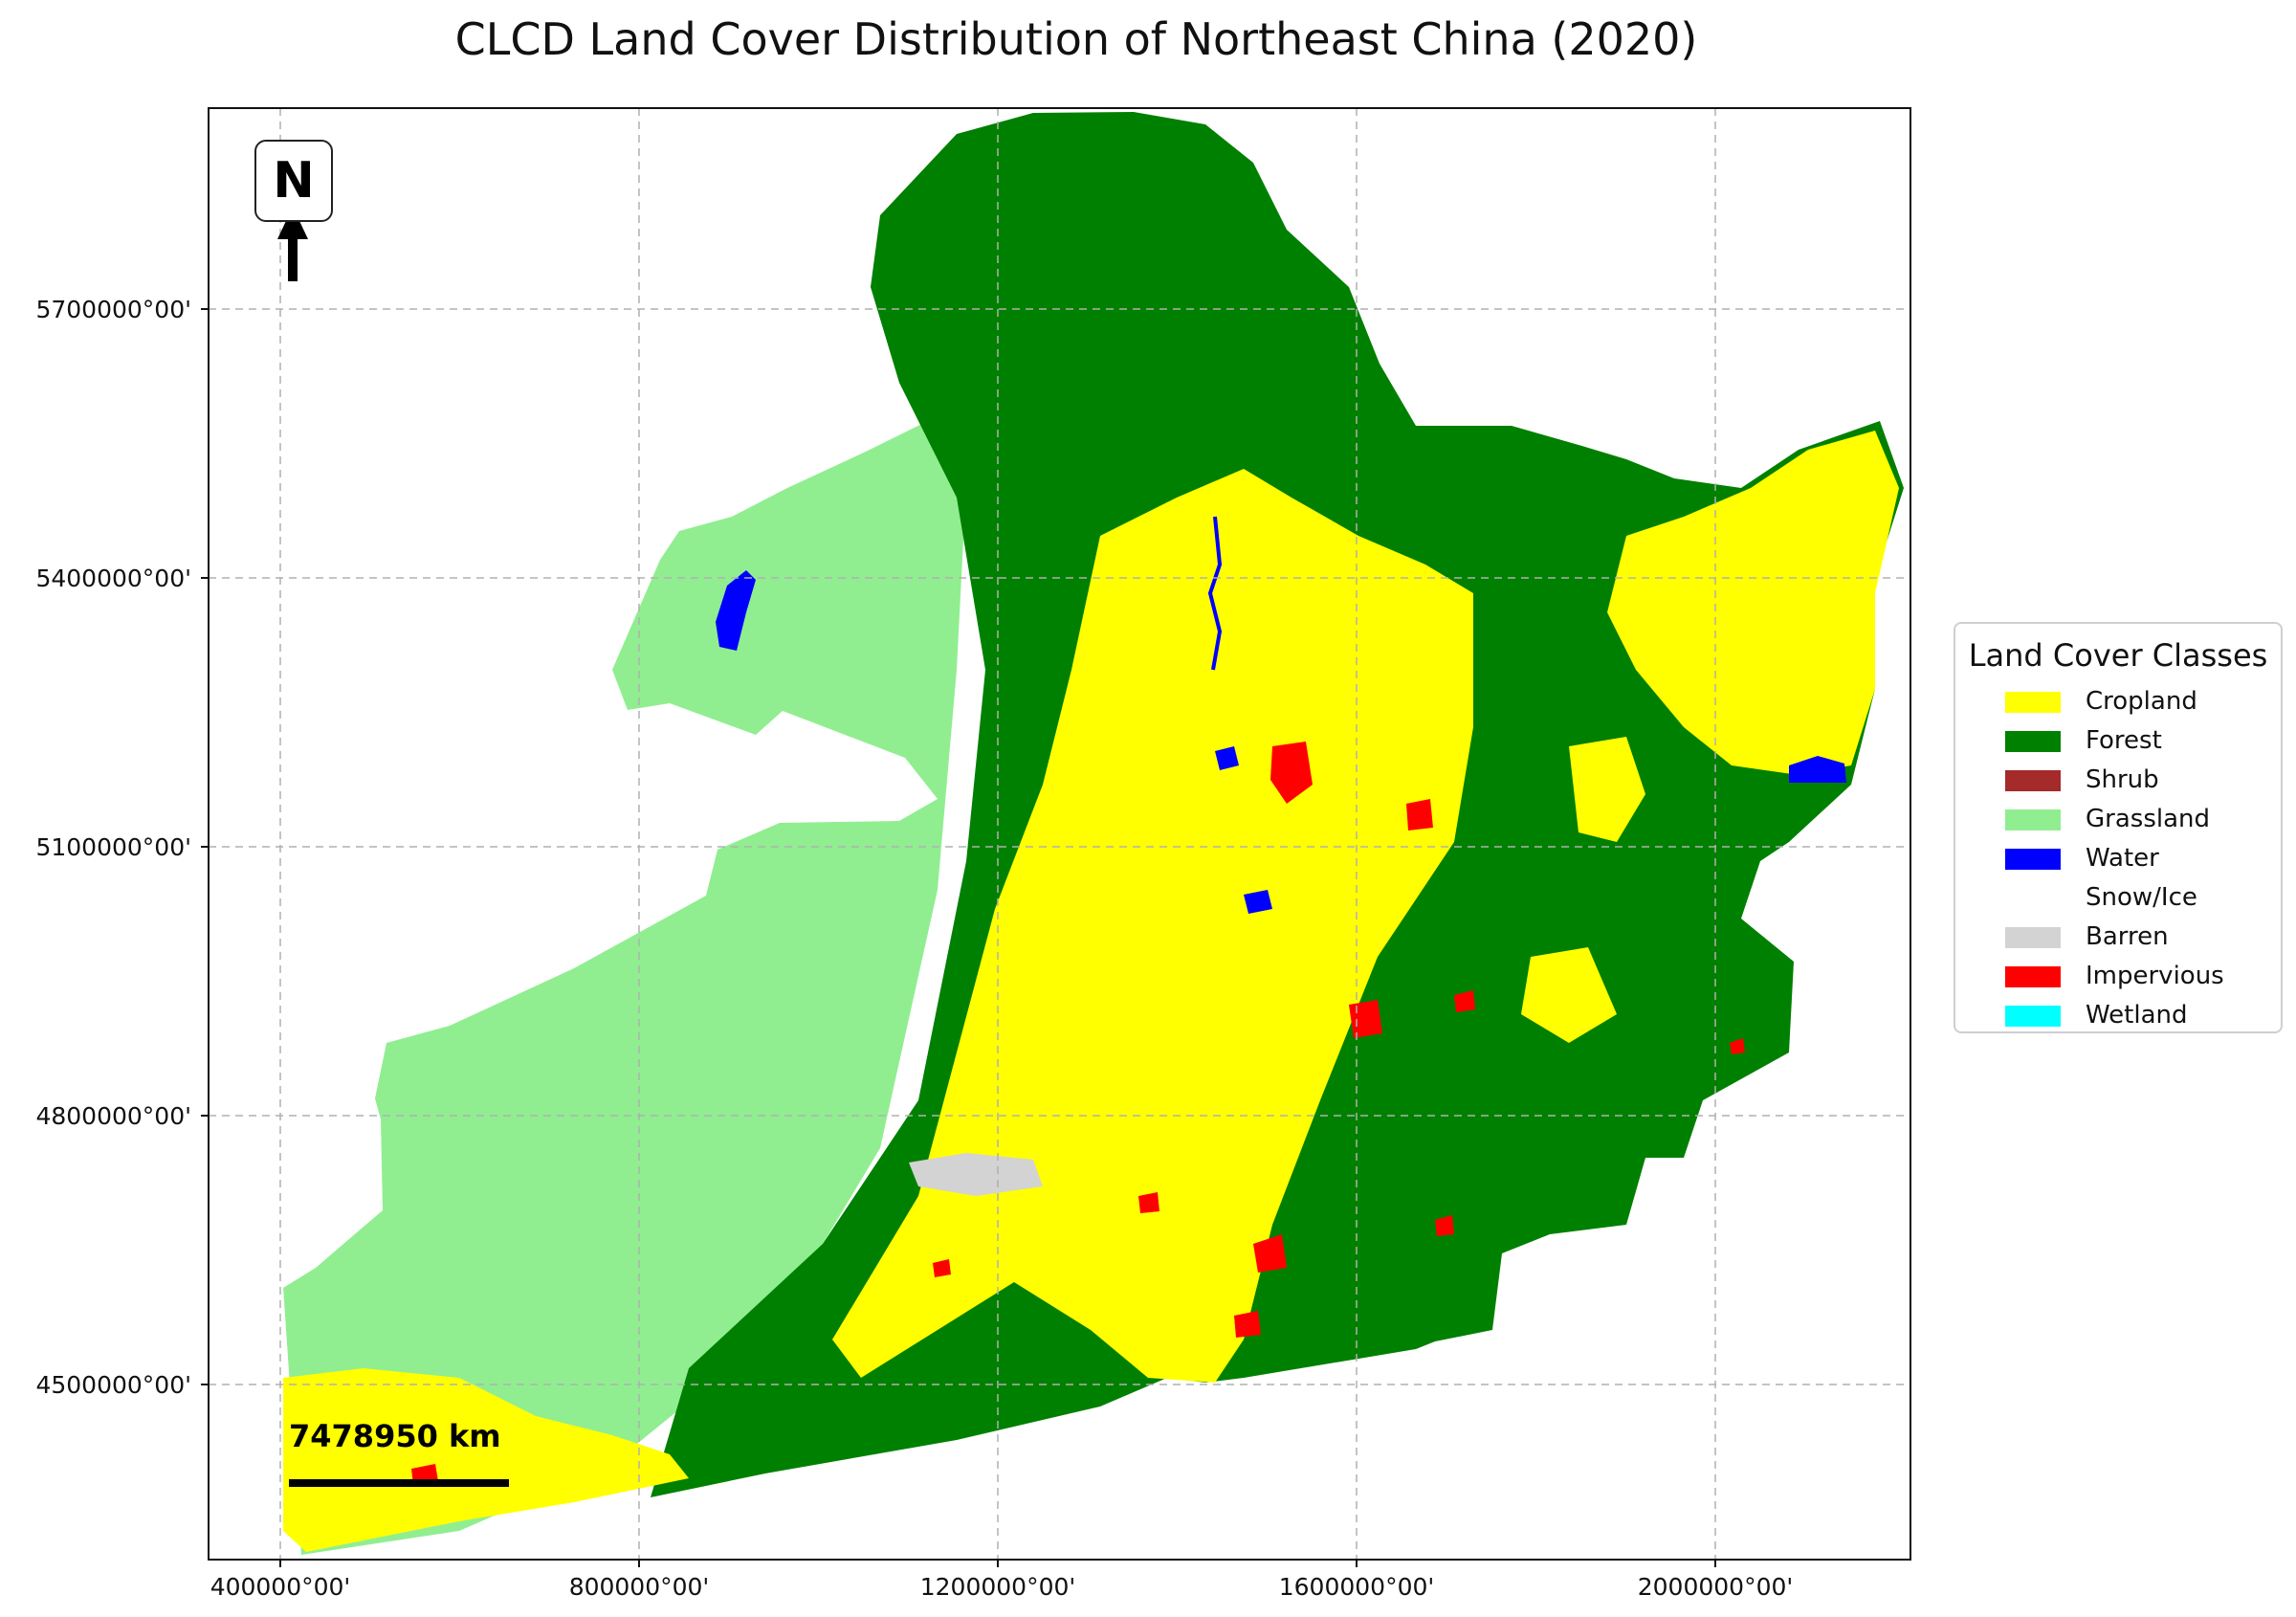  What do you see at coordinates (292, 244) in the screenshot?
I see `north-arrow-icon` at bounding box center [292, 244].